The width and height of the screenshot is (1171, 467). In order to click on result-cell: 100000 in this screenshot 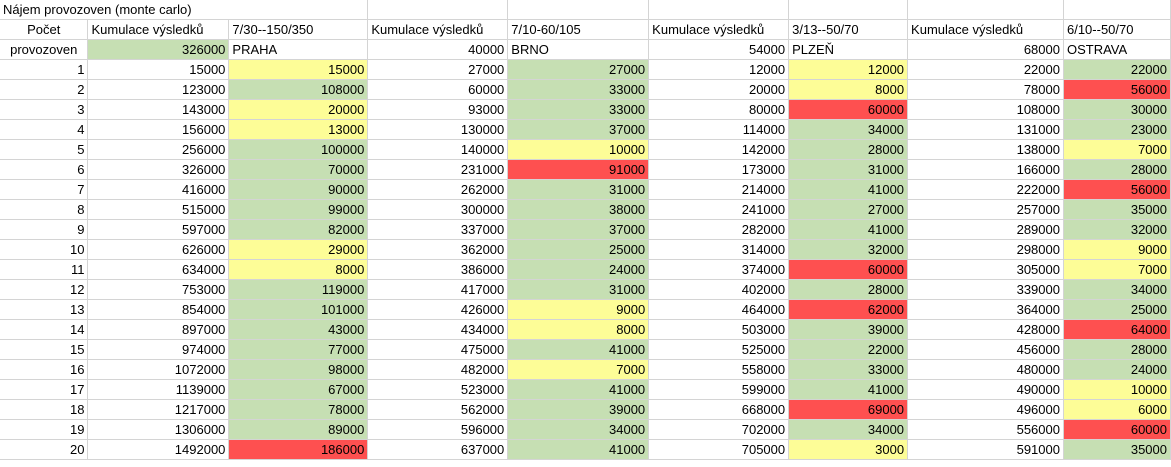, I will do `click(298, 149)`.